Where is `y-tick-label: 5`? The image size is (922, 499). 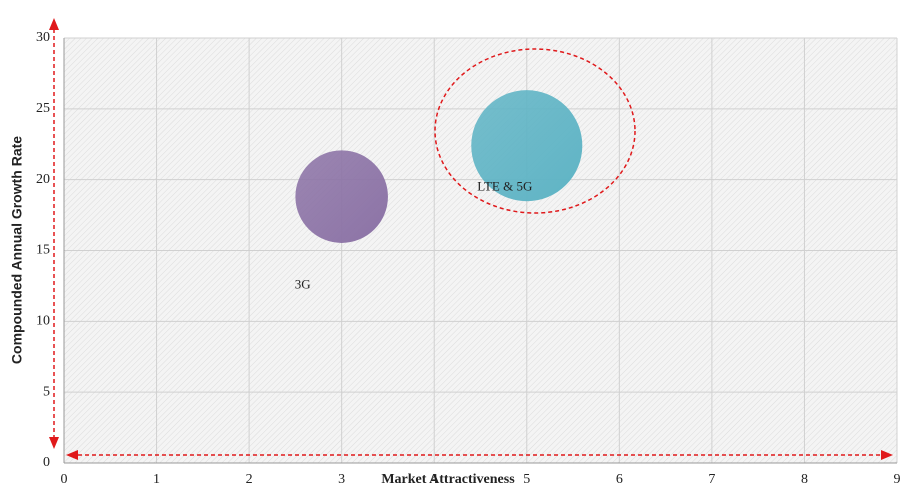 y-tick-label: 5 is located at coordinates (46, 391).